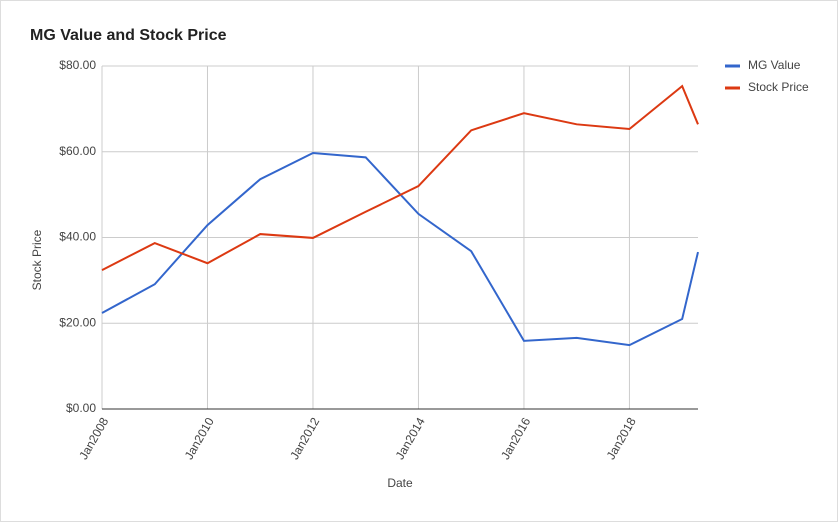 The height and width of the screenshot is (522, 838). What do you see at coordinates (37, 259) in the screenshot?
I see `y-axis-title: Stock Price` at bounding box center [37, 259].